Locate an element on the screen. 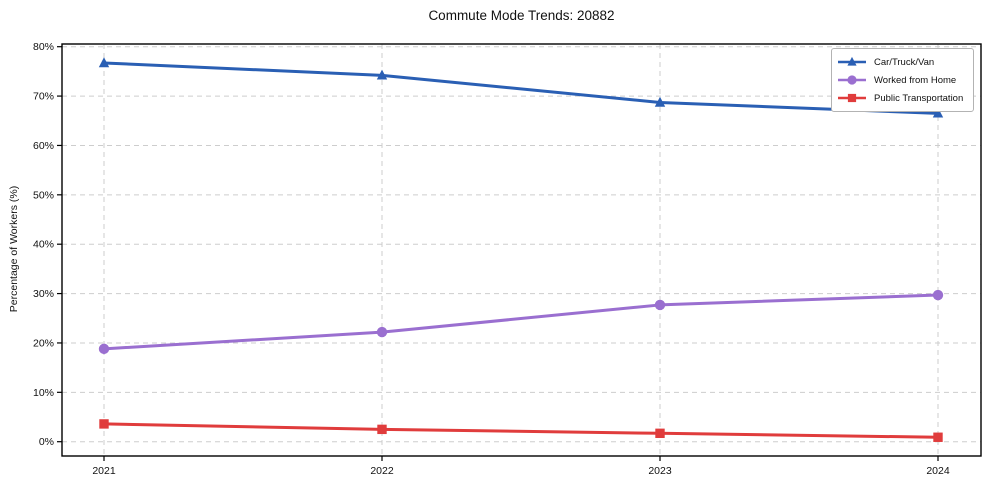 This screenshot has width=990, height=490. circle-line-marker-icon is located at coordinates (852, 80).